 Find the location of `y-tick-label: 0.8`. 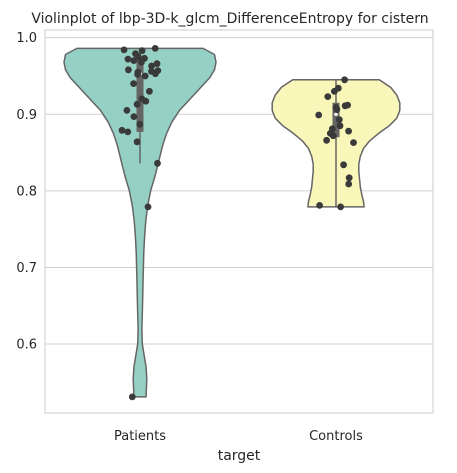

y-tick-label: 0.8 is located at coordinates (26, 191).